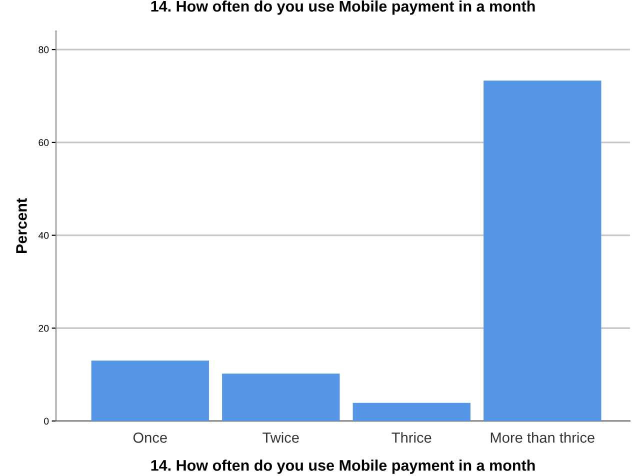 Image resolution: width=637 pixels, height=476 pixels. Describe the element at coordinates (46, 421) in the screenshot. I see `y-tick-label: 0` at that location.